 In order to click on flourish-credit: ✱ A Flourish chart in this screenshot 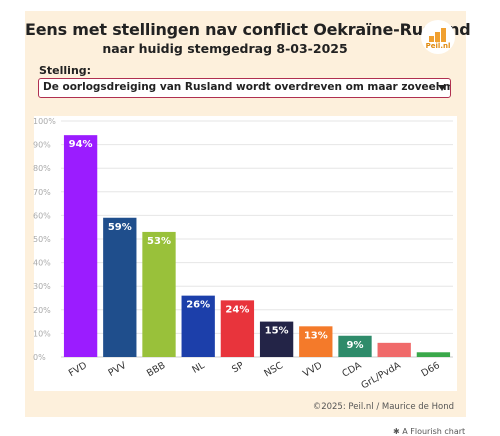, I will do `click(429, 431)`.